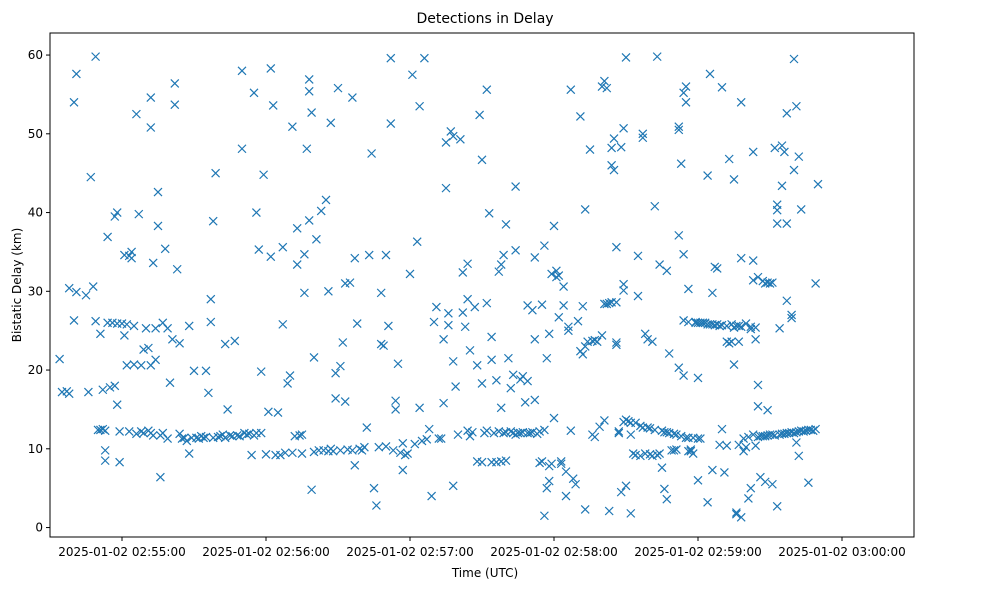 The height and width of the screenshot is (590, 989). What do you see at coordinates (697, 552) in the screenshot?
I see `x-tick-label: 2025-01-02 02:59:00` at bounding box center [697, 552].